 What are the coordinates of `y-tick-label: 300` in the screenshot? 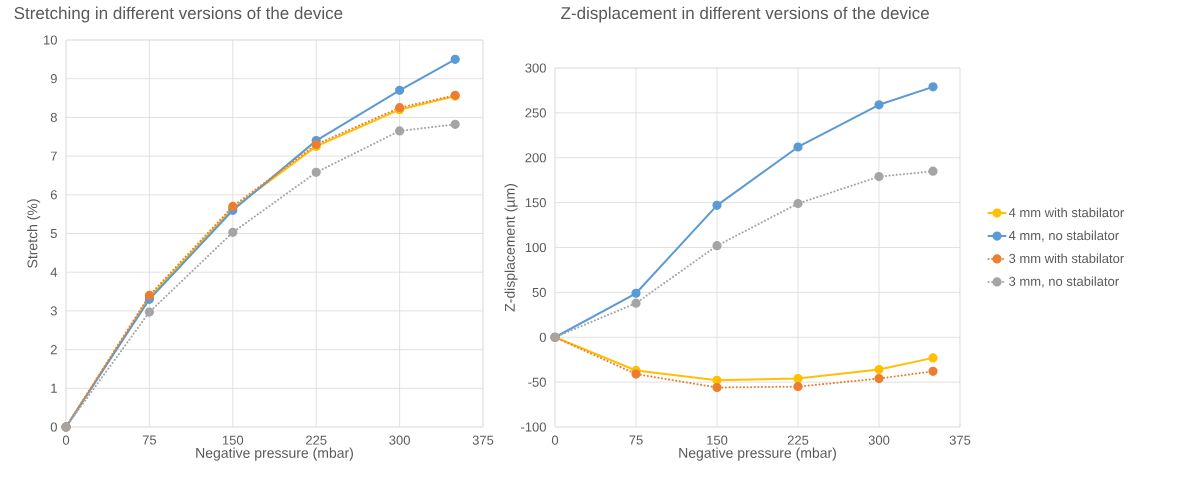 It's located at (535, 68).